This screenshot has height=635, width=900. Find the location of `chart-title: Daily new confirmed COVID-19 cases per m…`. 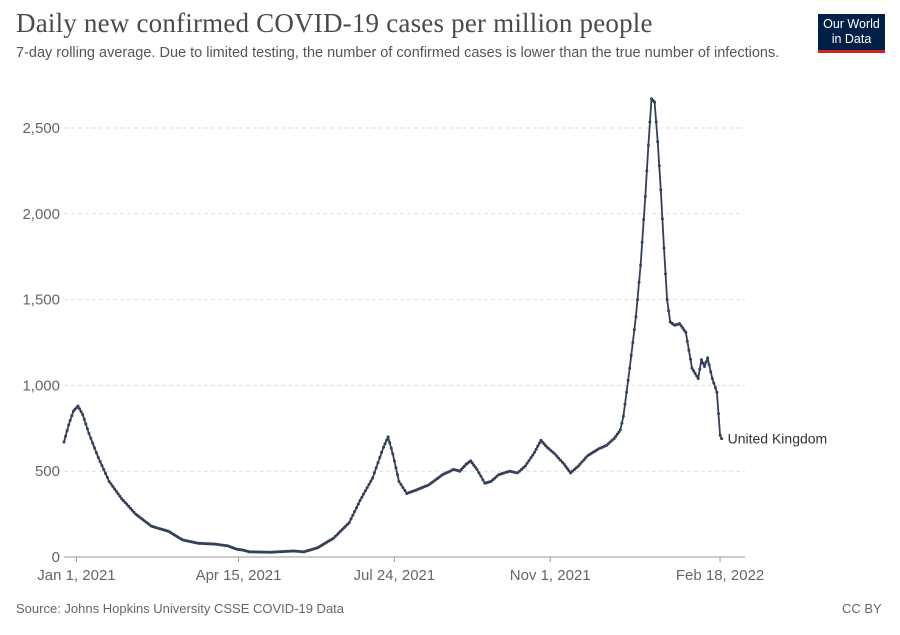

chart-title: Daily new confirmed COVID-19 cases per m… is located at coordinates (334, 23).